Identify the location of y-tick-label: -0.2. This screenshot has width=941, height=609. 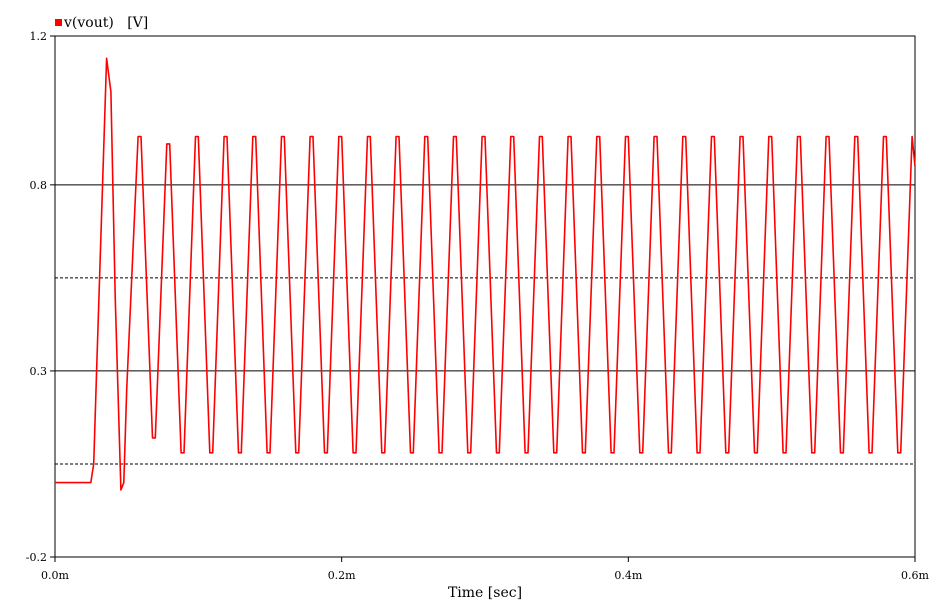
(36, 557).